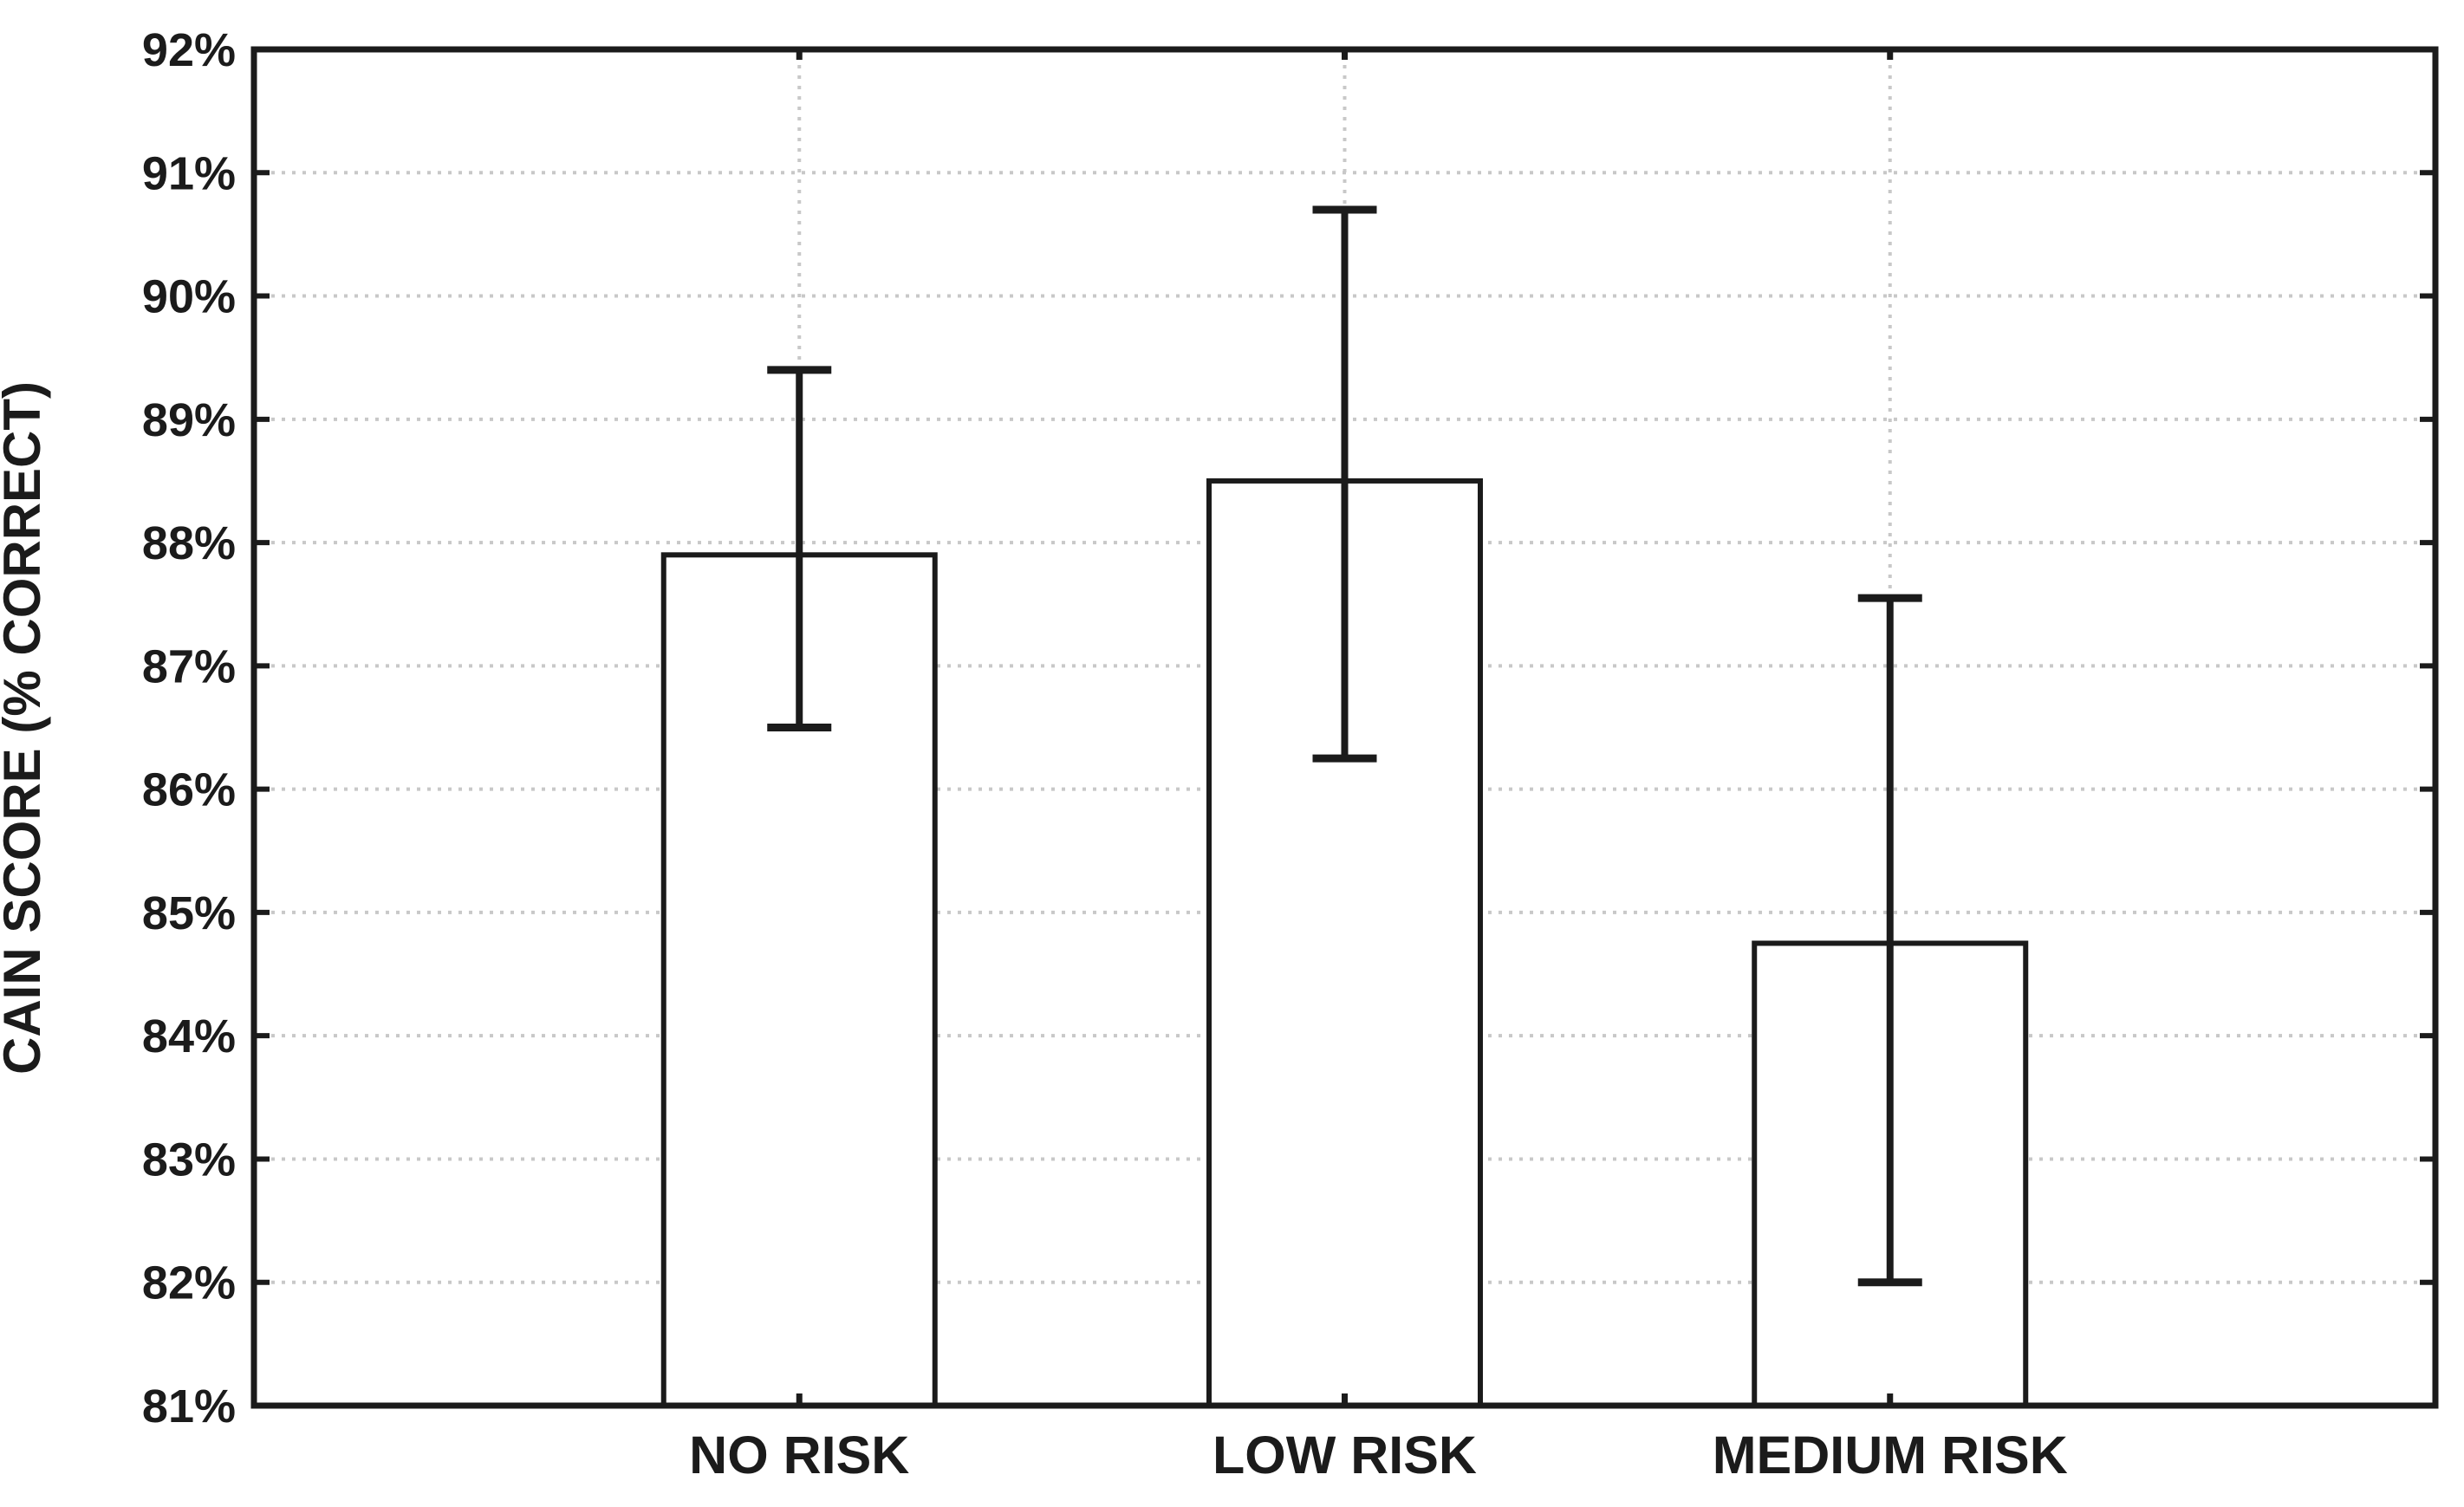  What do you see at coordinates (189, 913) in the screenshot?
I see `y-tick-label: 85%` at bounding box center [189, 913].